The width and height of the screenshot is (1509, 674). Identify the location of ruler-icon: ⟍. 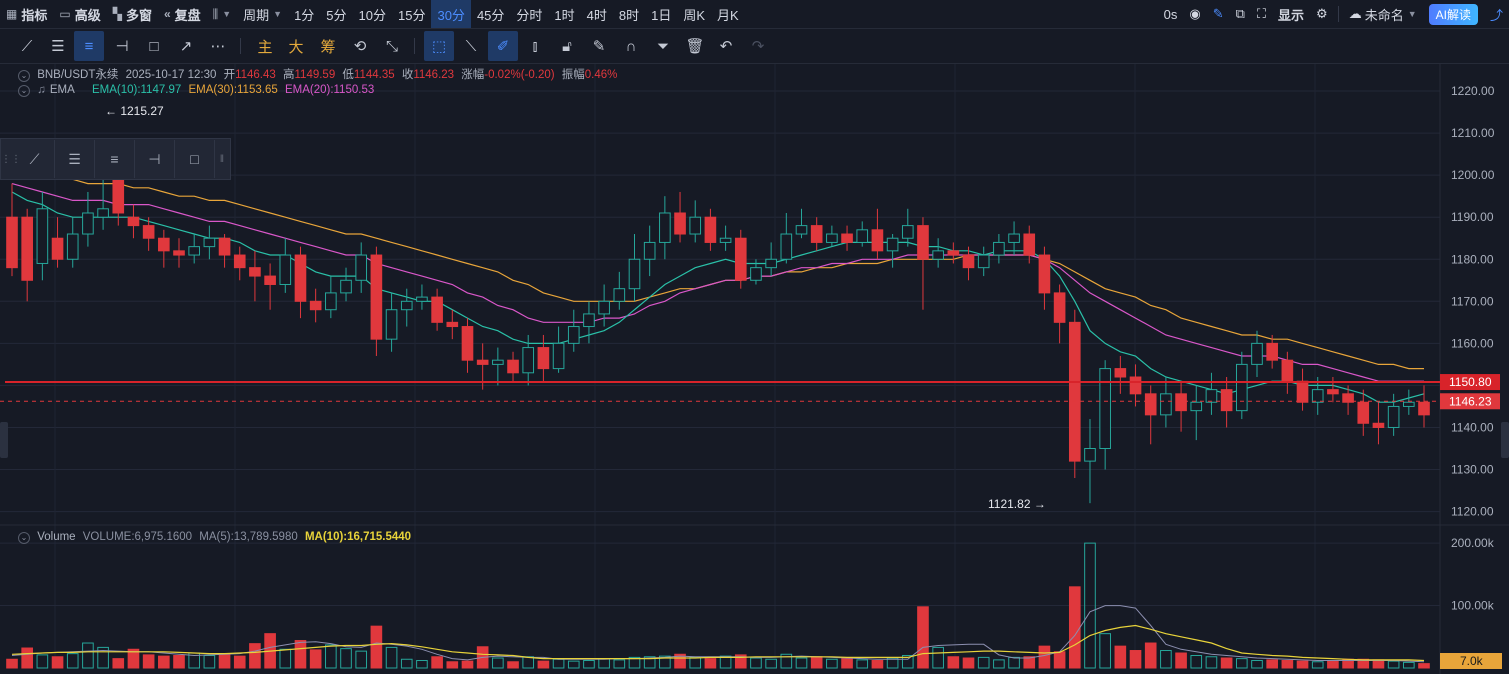
(471, 46).